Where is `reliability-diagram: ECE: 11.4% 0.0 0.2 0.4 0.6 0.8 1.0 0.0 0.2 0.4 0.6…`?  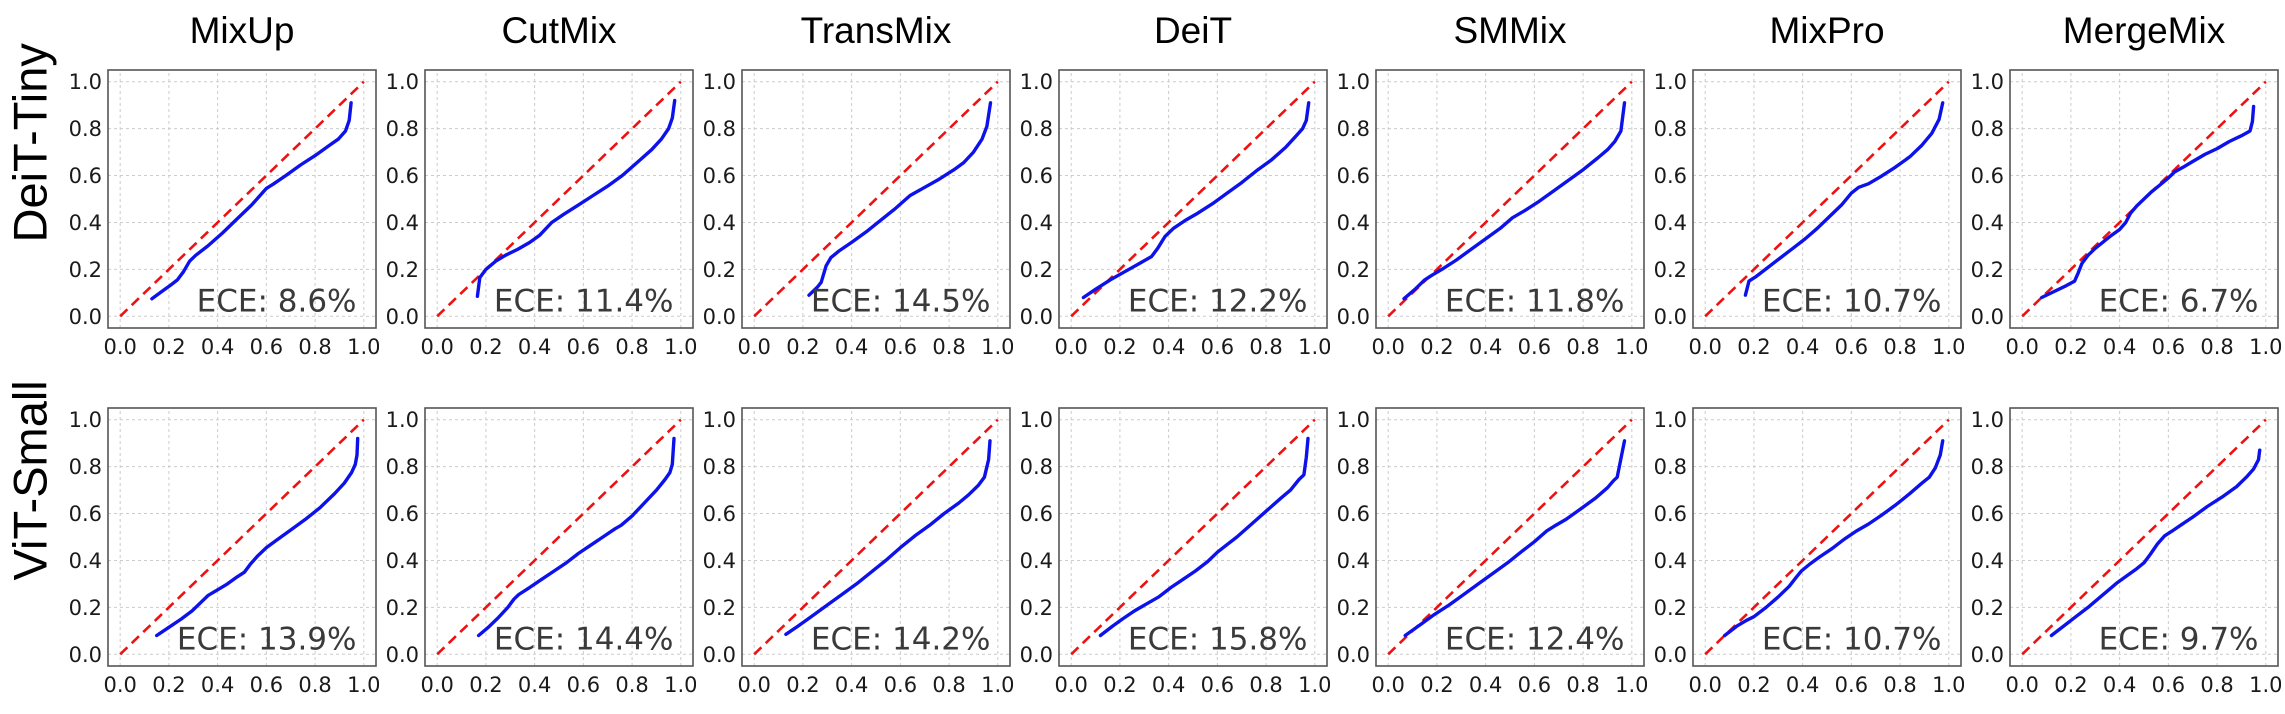 reliability-diagram: ECE: 11.4% 0.0 0.2 0.4 0.6 0.8 1.0 0.0 0.2 0.4 0.6… is located at coordinates (541, 214).